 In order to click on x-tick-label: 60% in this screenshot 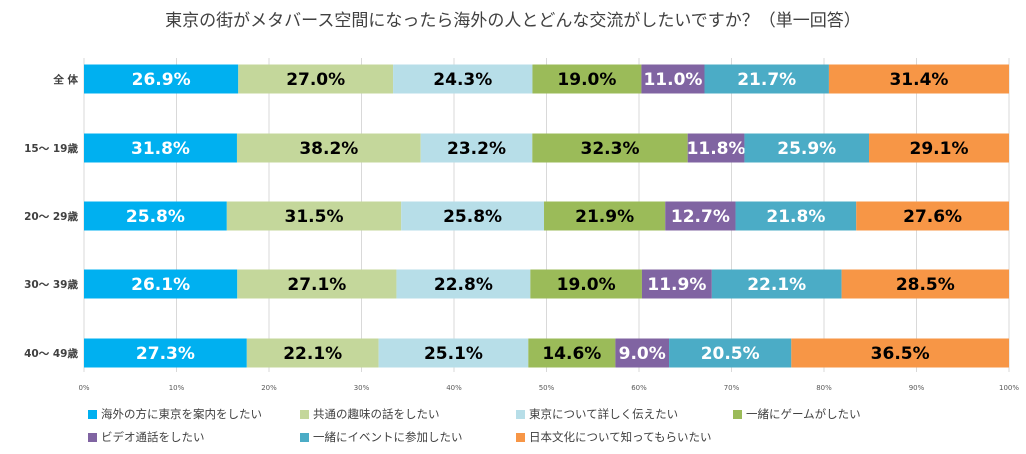, I will do `click(639, 388)`.